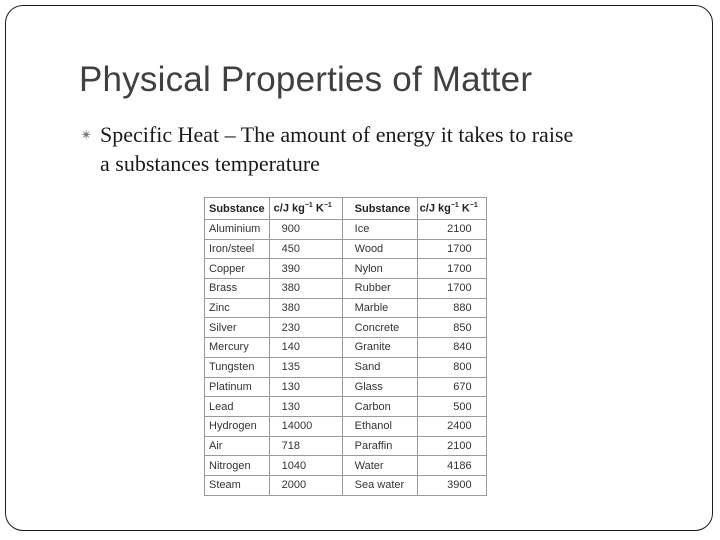 This screenshot has width=720, height=540. Describe the element at coordinates (306, 79) in the screenshot. I see `slide-title: Physical Properties of Matter` at that location.